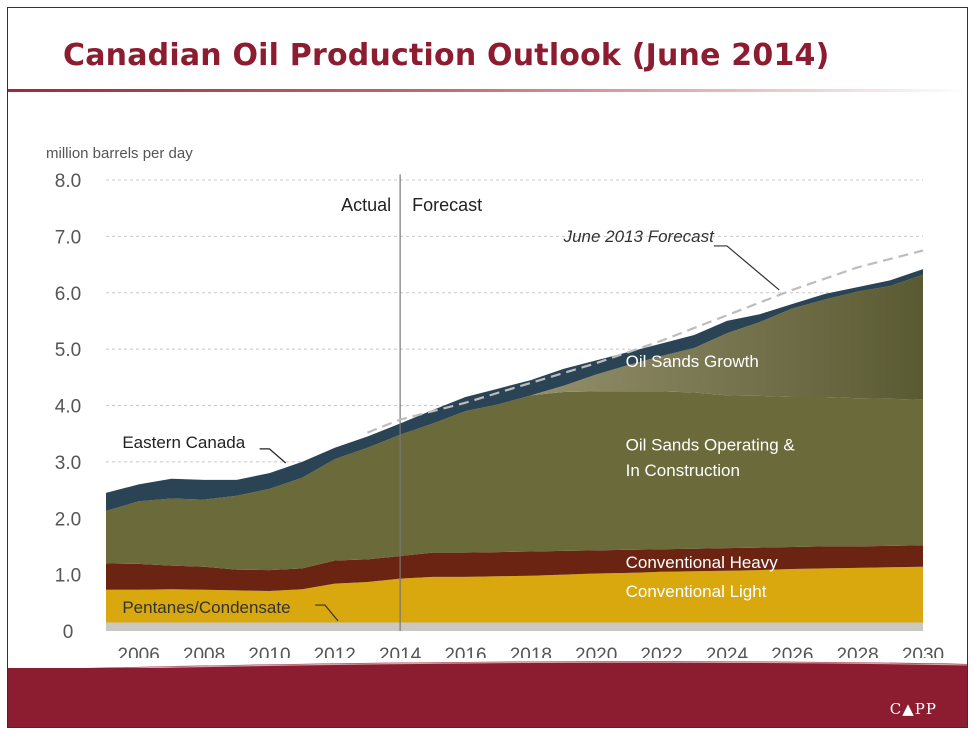 The image size is (977, 738). What do you see at coordinates (68, 519) in the screenshot?
I see `y-tick-label: 2.0` at bounding box center [68, 519].